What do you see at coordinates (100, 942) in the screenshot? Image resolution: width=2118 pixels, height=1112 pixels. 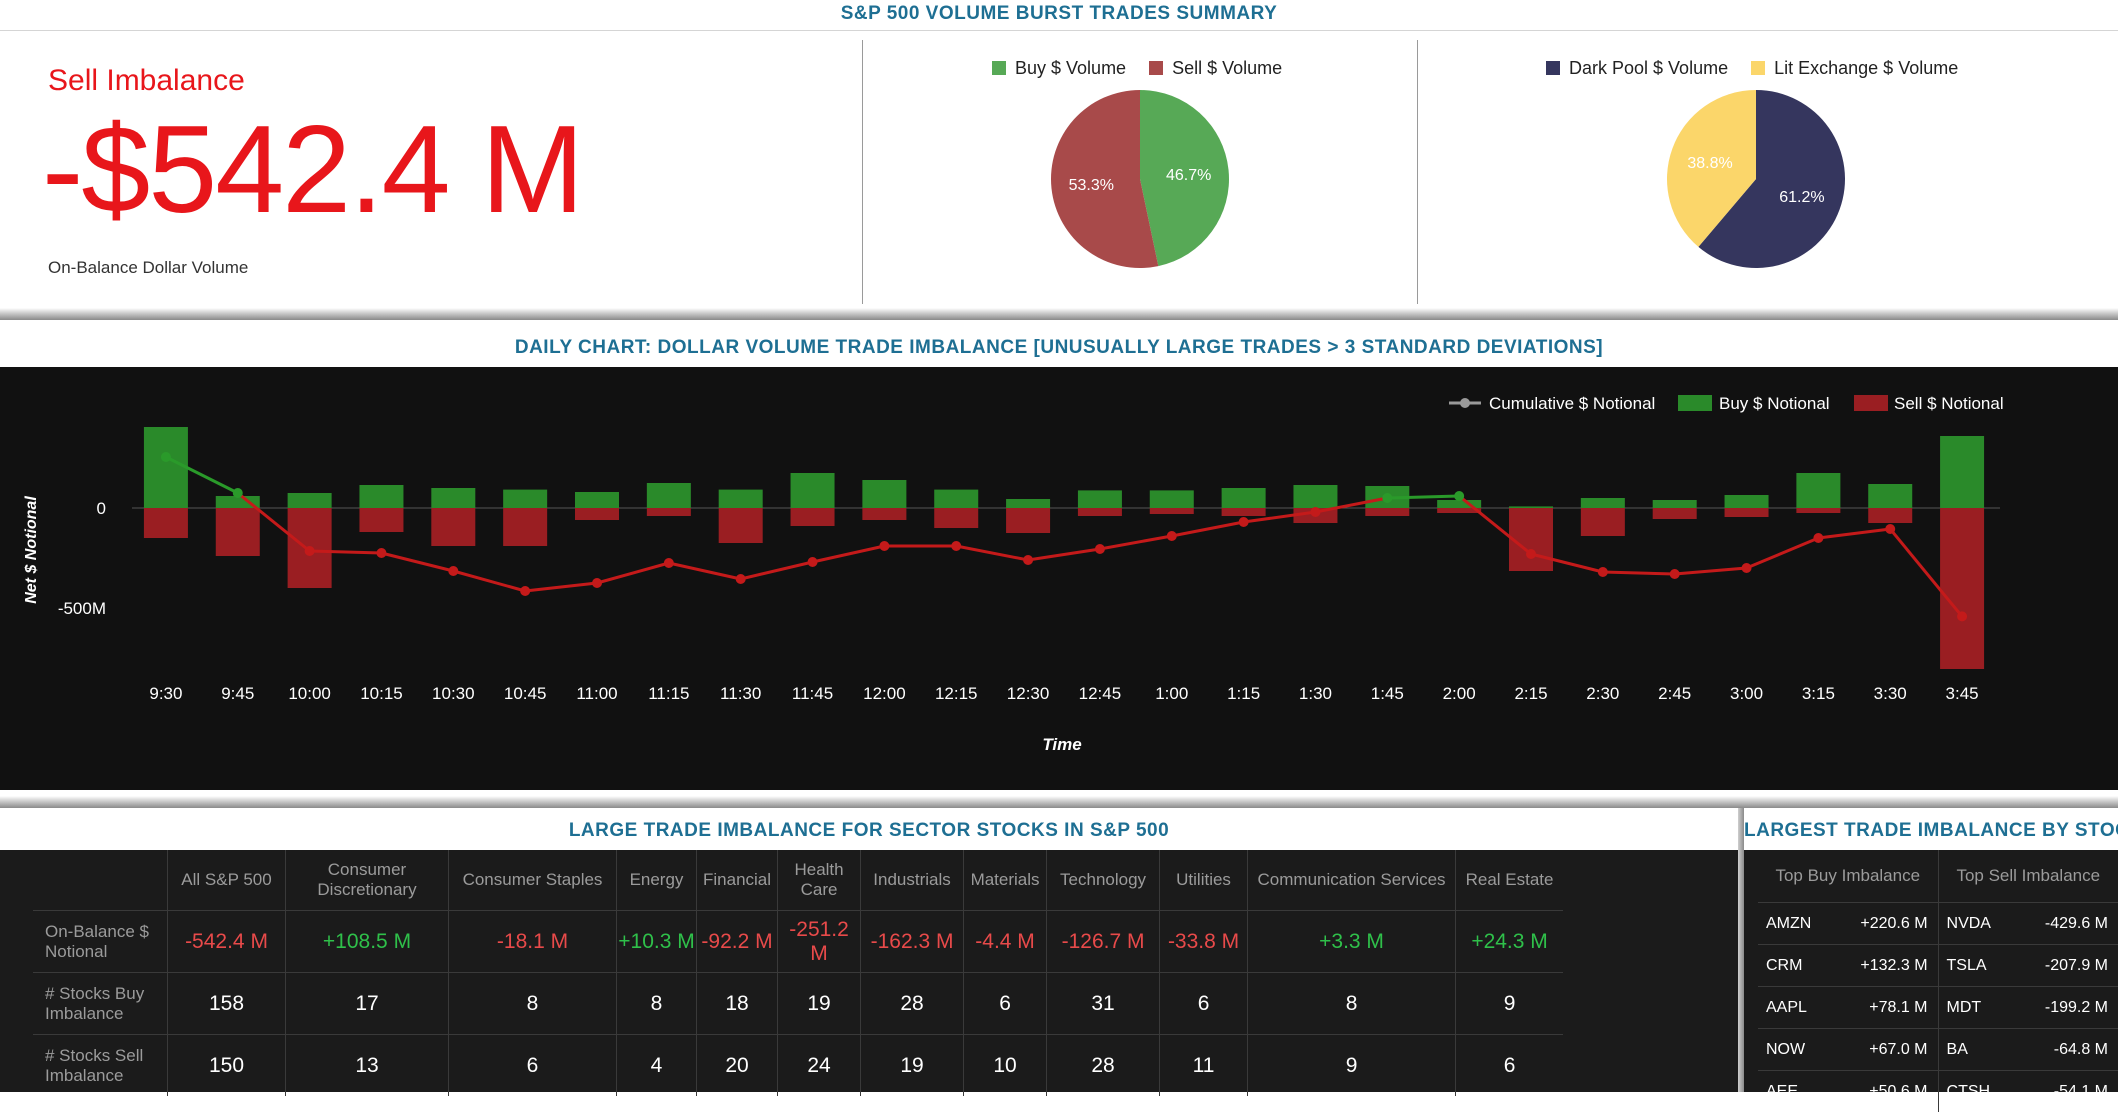 I see `row-header: On-Balance $ Notional` at bounding box center [100, 942].